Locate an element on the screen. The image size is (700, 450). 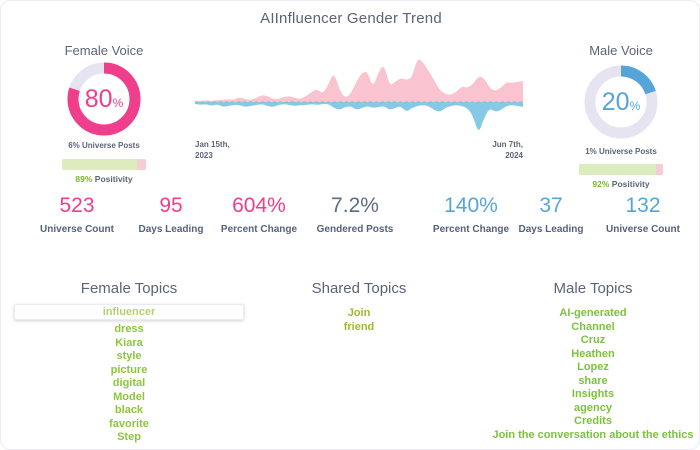
male-voice-label: Male Voice is located at coordinates (621, 50).